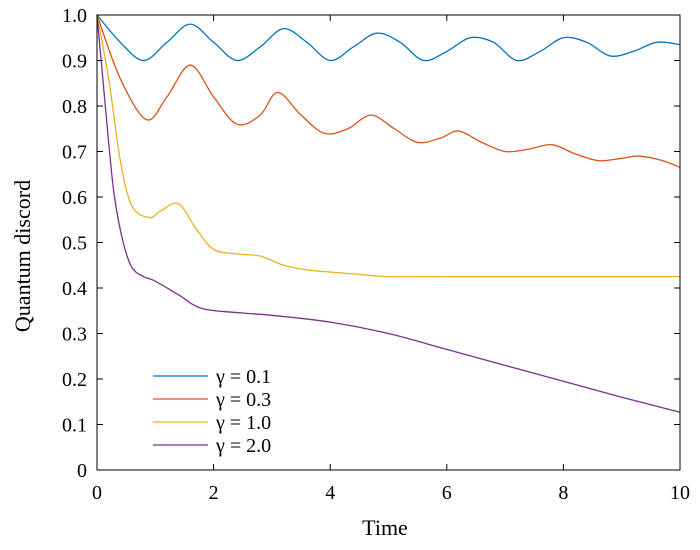 Image resolution: width=700 pixels, height=550 pixels. I want to click on y-tick-label: 0.1, so click(74, 426).